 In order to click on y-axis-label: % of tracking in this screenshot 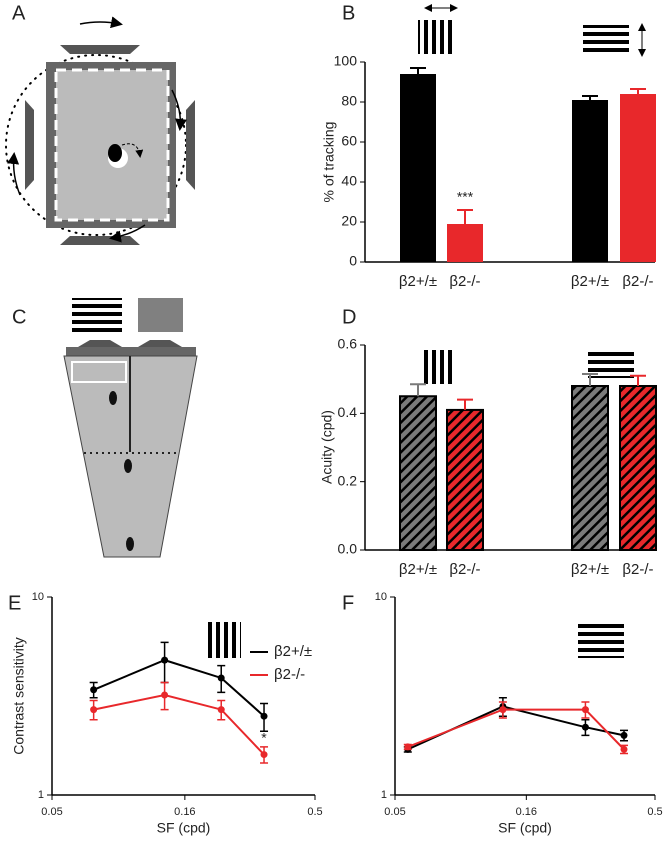, I will do `click(329, 162)`.